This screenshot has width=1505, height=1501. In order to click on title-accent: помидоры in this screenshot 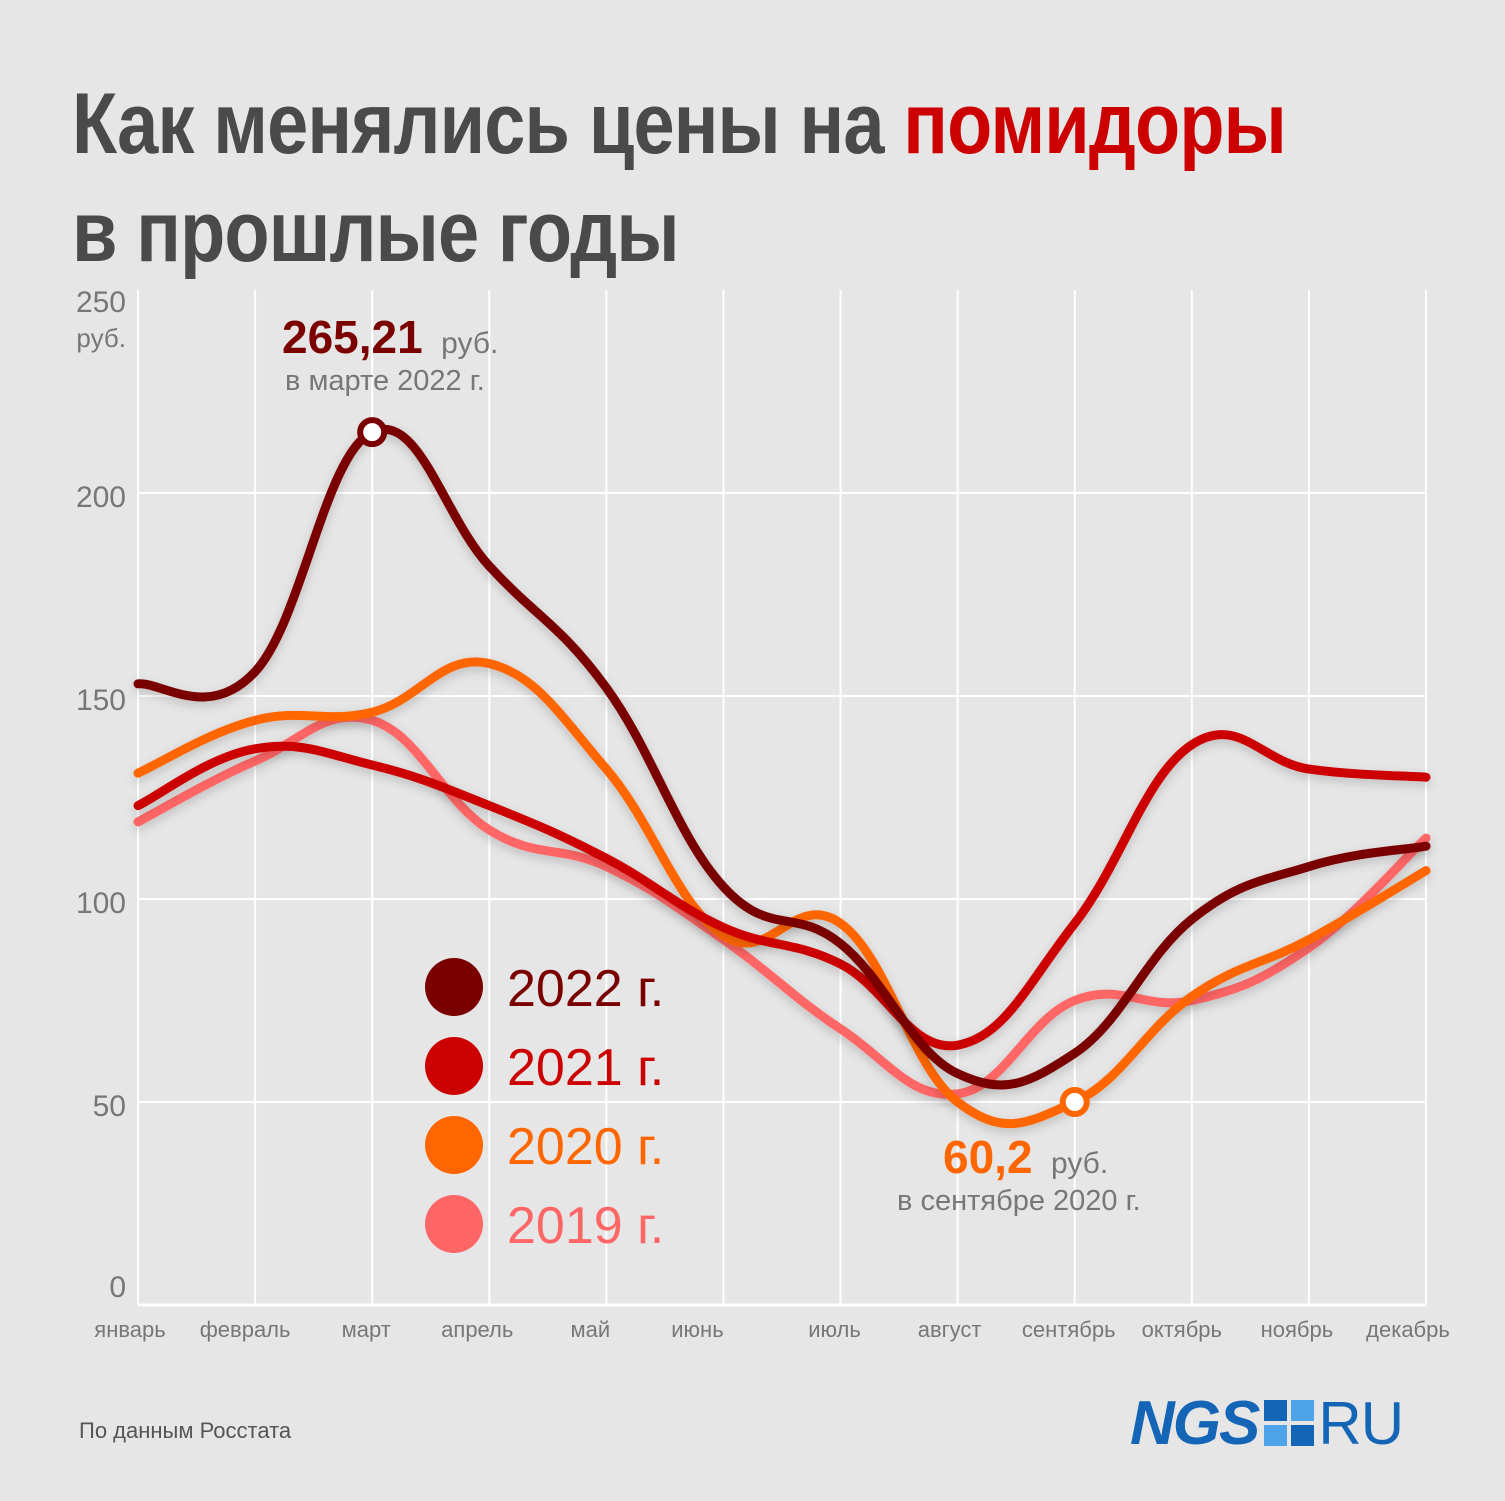, I will do `click(1095, 124)`.